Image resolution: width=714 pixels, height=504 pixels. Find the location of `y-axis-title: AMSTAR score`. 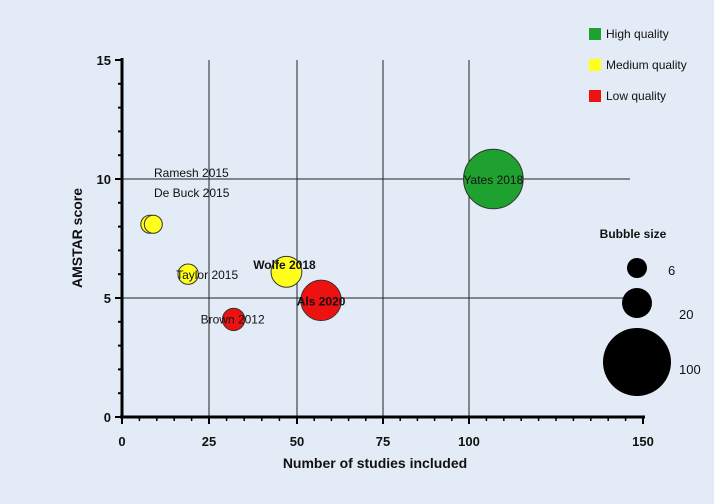

y-axis-title: AMSTAR score is located at coordinates (77, 238).